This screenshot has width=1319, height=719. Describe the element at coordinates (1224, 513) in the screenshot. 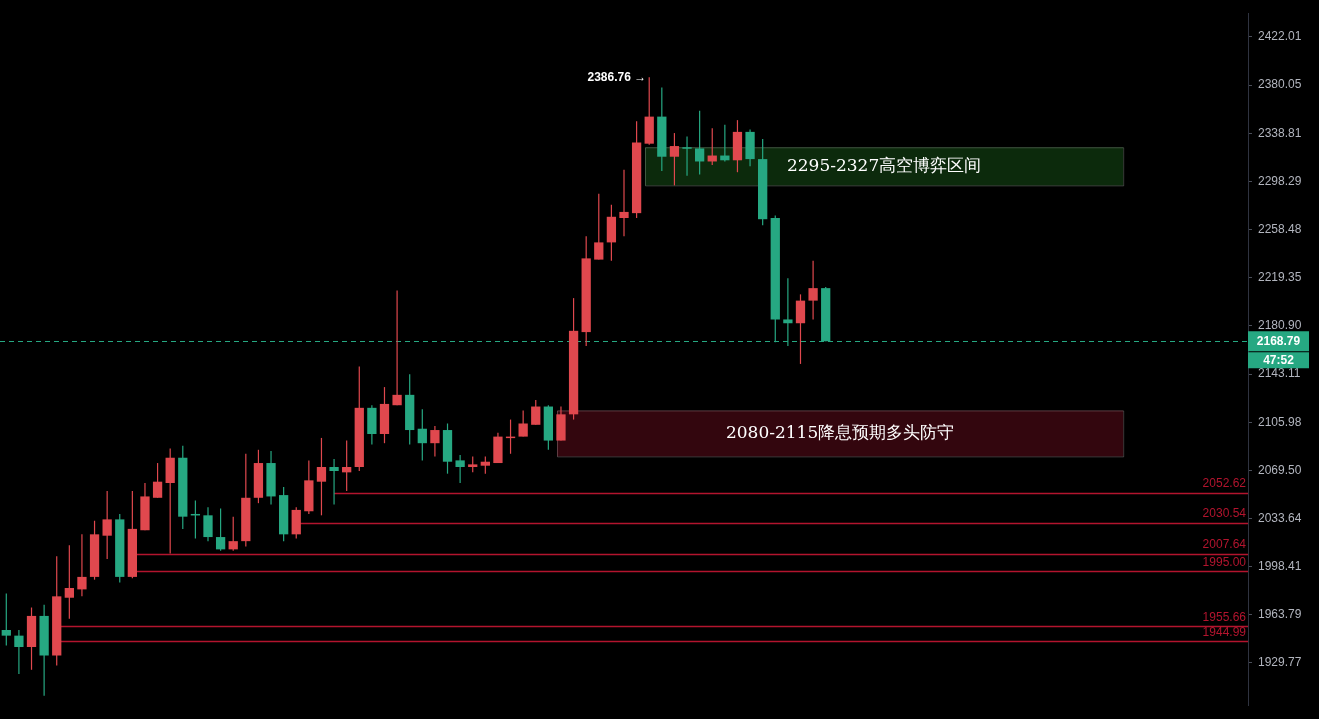

I see `ref-line-label: 2030.54` at that location.